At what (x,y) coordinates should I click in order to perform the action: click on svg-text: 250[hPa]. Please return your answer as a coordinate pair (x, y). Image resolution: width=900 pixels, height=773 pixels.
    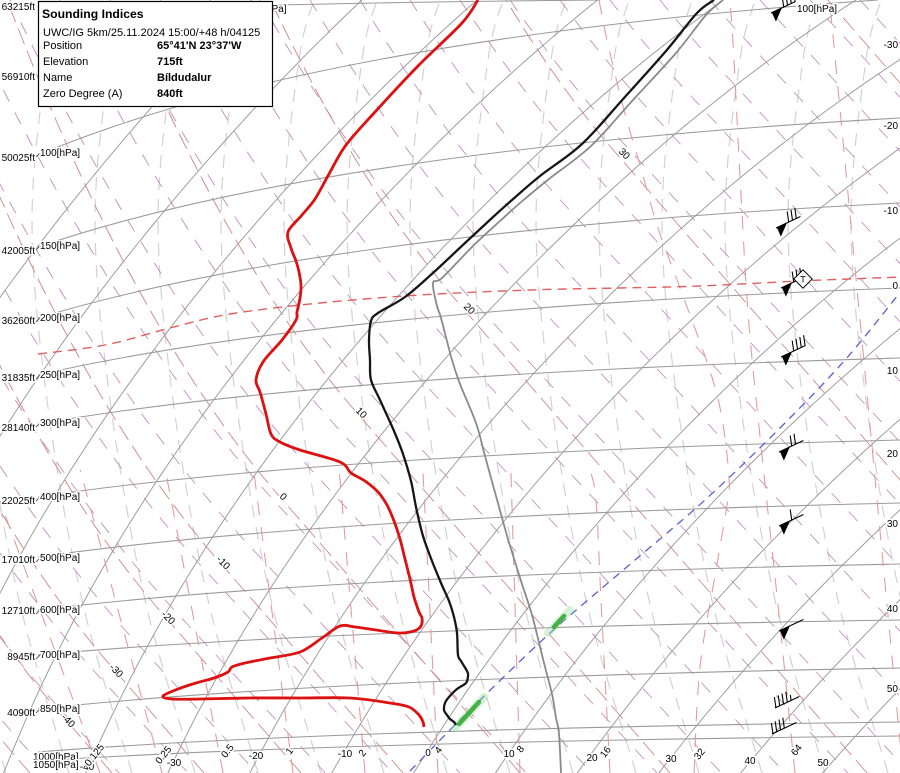
    Looking at the image, I should click on (60, 375).